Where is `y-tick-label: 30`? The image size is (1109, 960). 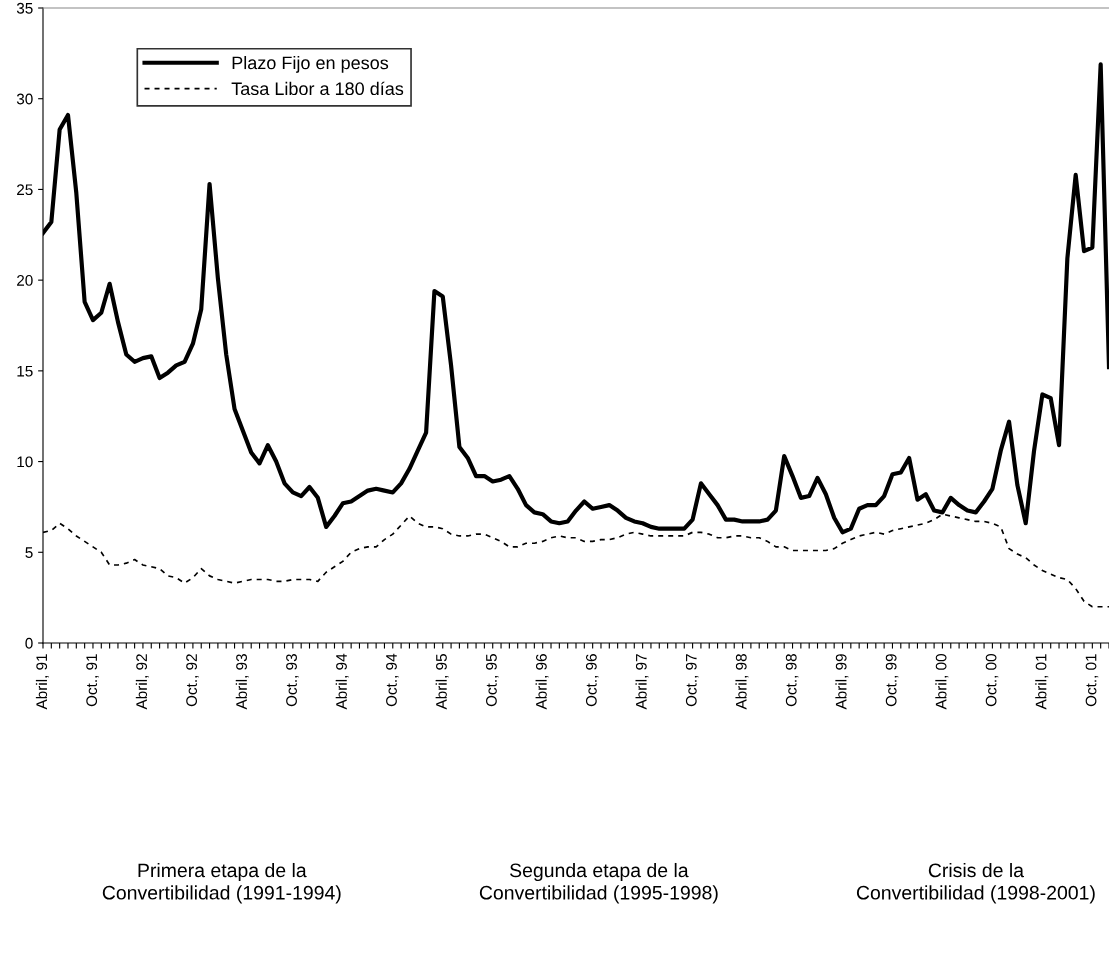 y-tick-label: 30 is located at coordinates (24, 99).